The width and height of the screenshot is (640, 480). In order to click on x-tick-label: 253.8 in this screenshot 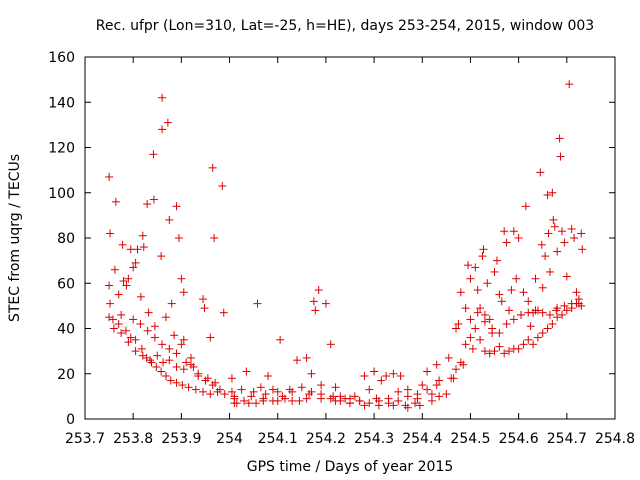, I will do `click(133, 439)`.